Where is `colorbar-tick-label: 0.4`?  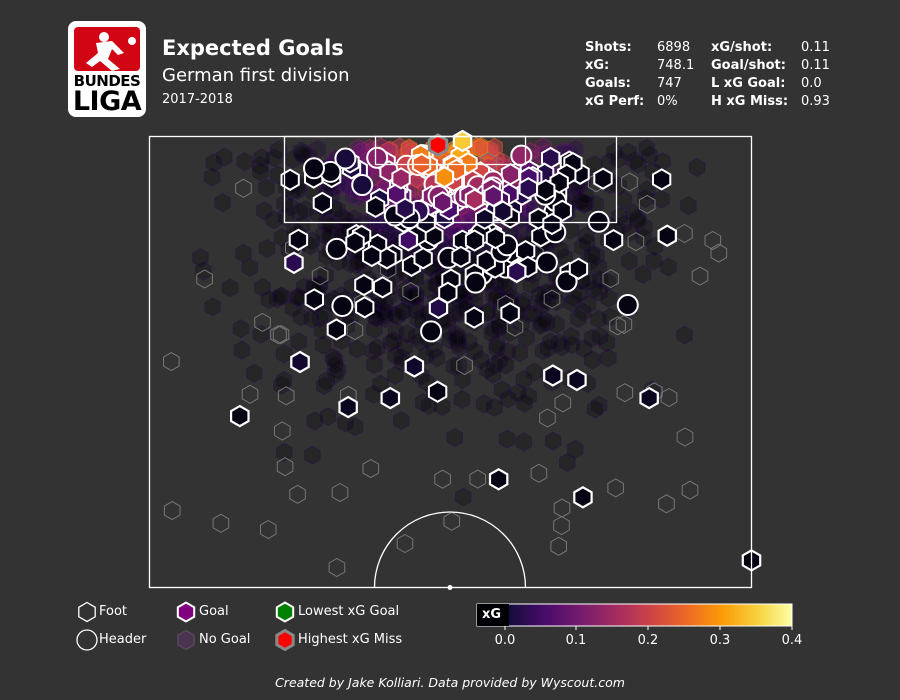
colorbar-tick-label: 0.4 is located at coordinates (792, 640).